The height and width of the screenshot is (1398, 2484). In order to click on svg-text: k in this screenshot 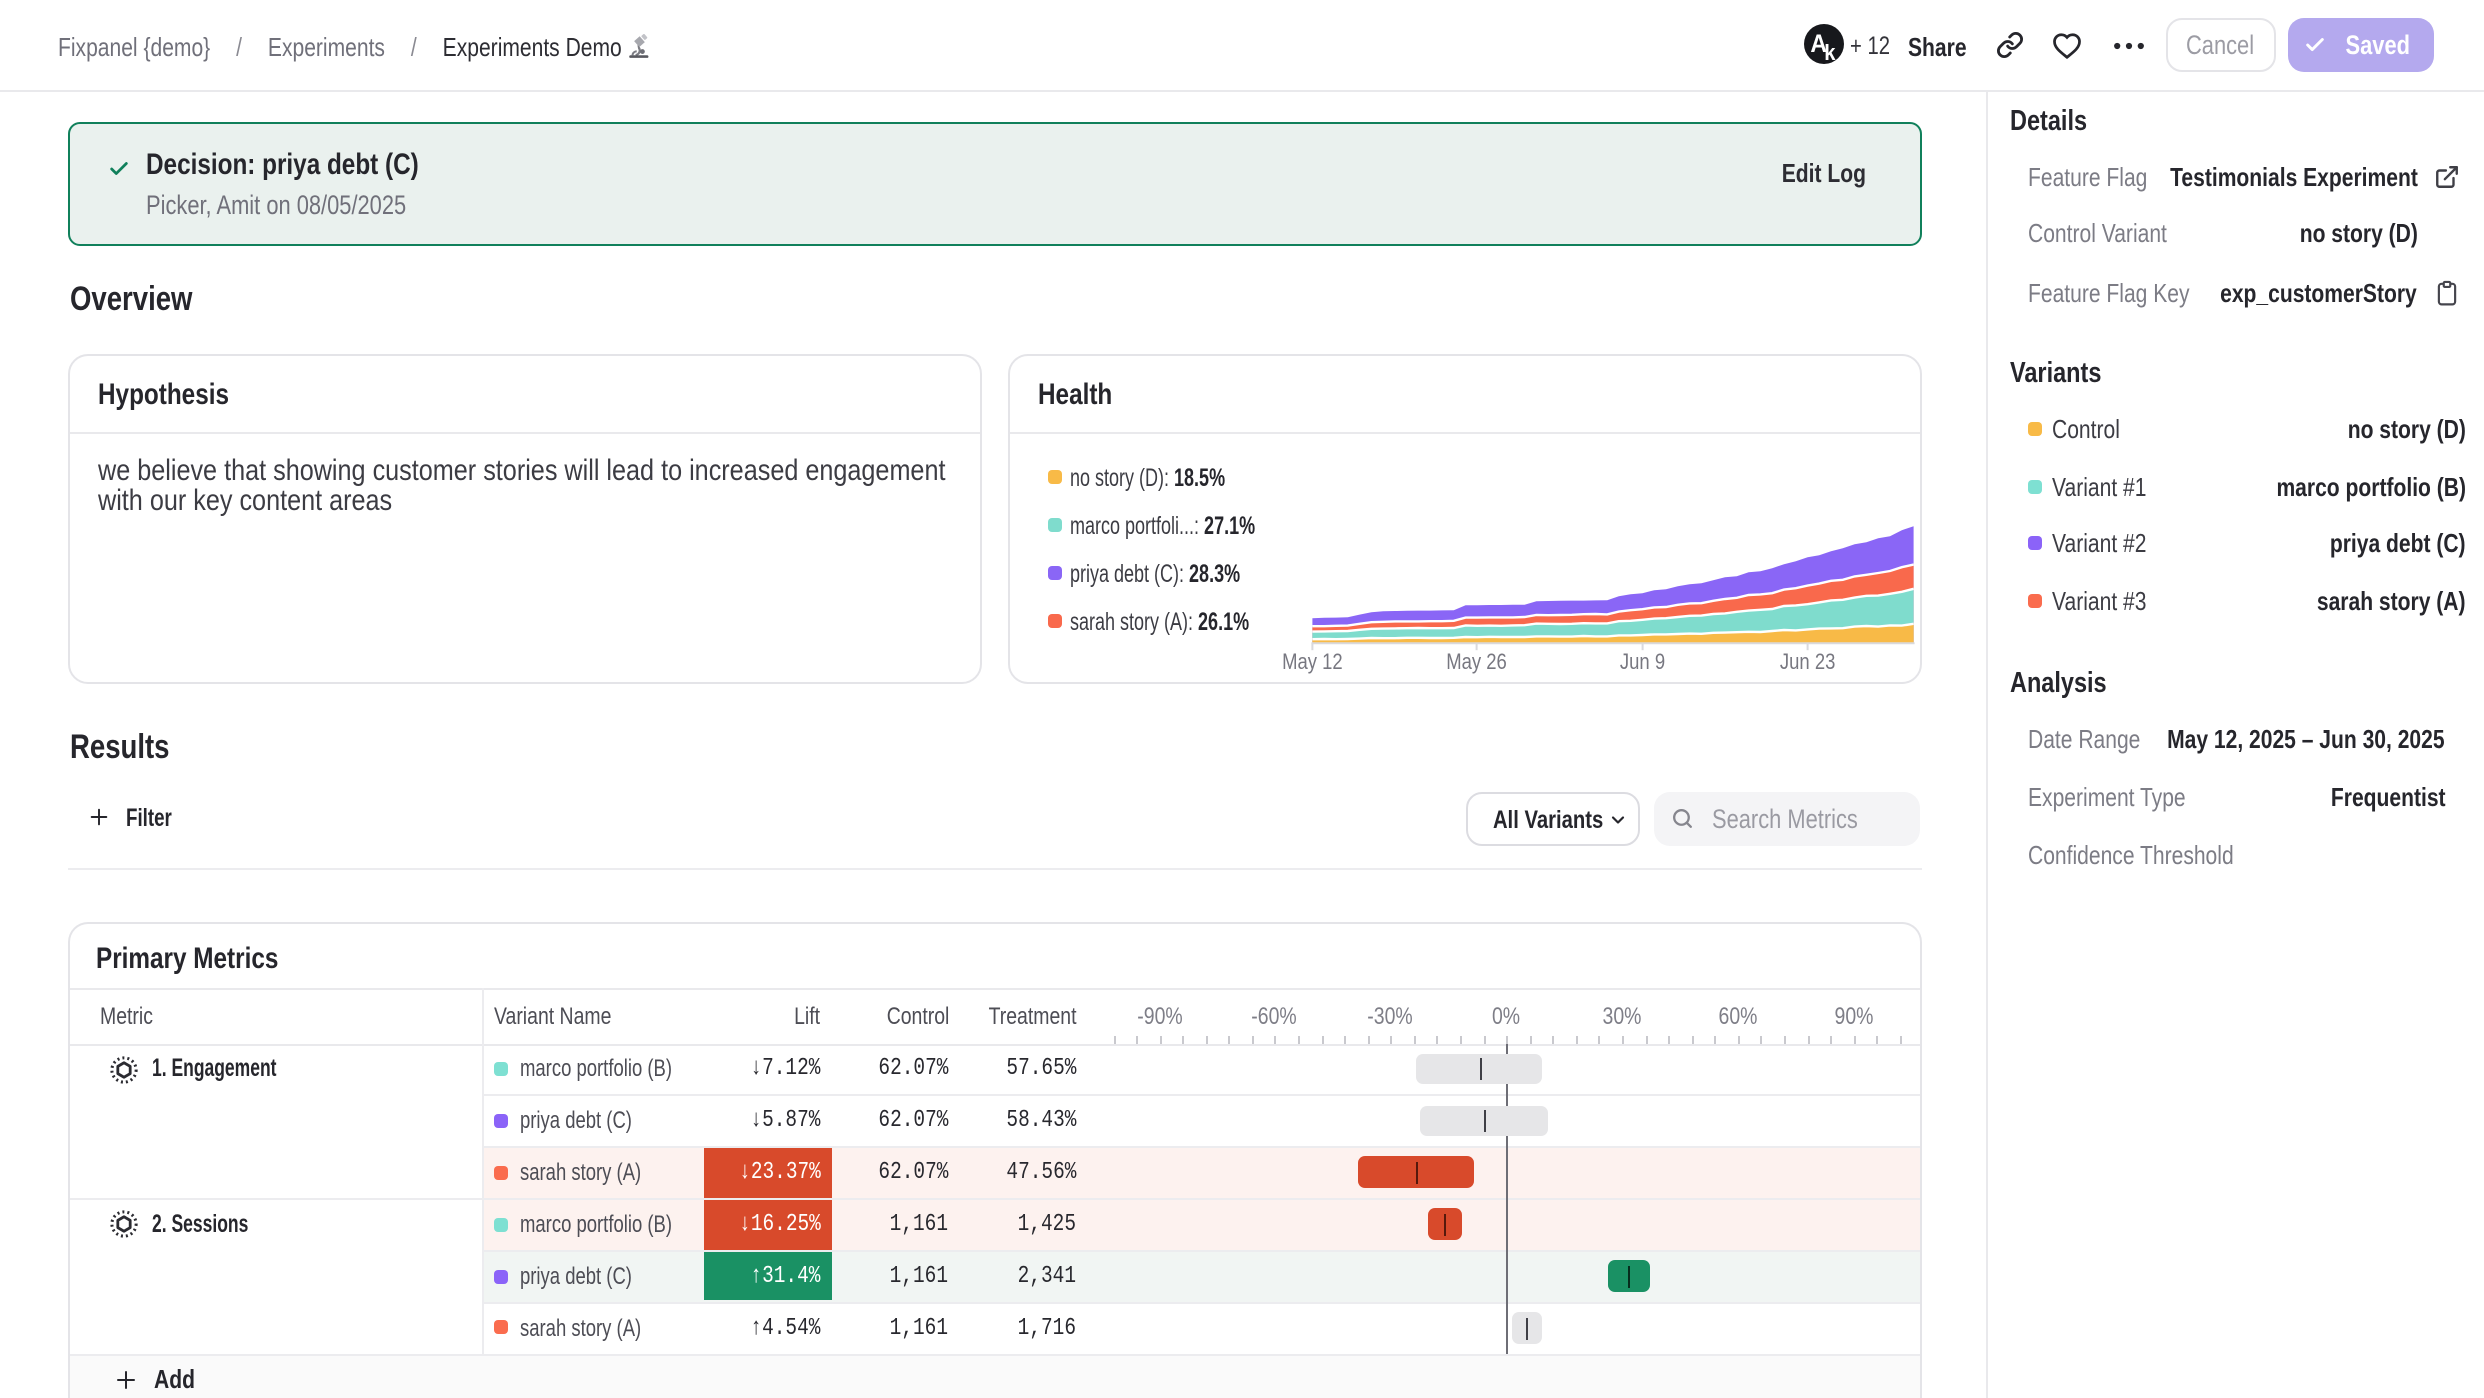, I will do `click(1829, 52)`.